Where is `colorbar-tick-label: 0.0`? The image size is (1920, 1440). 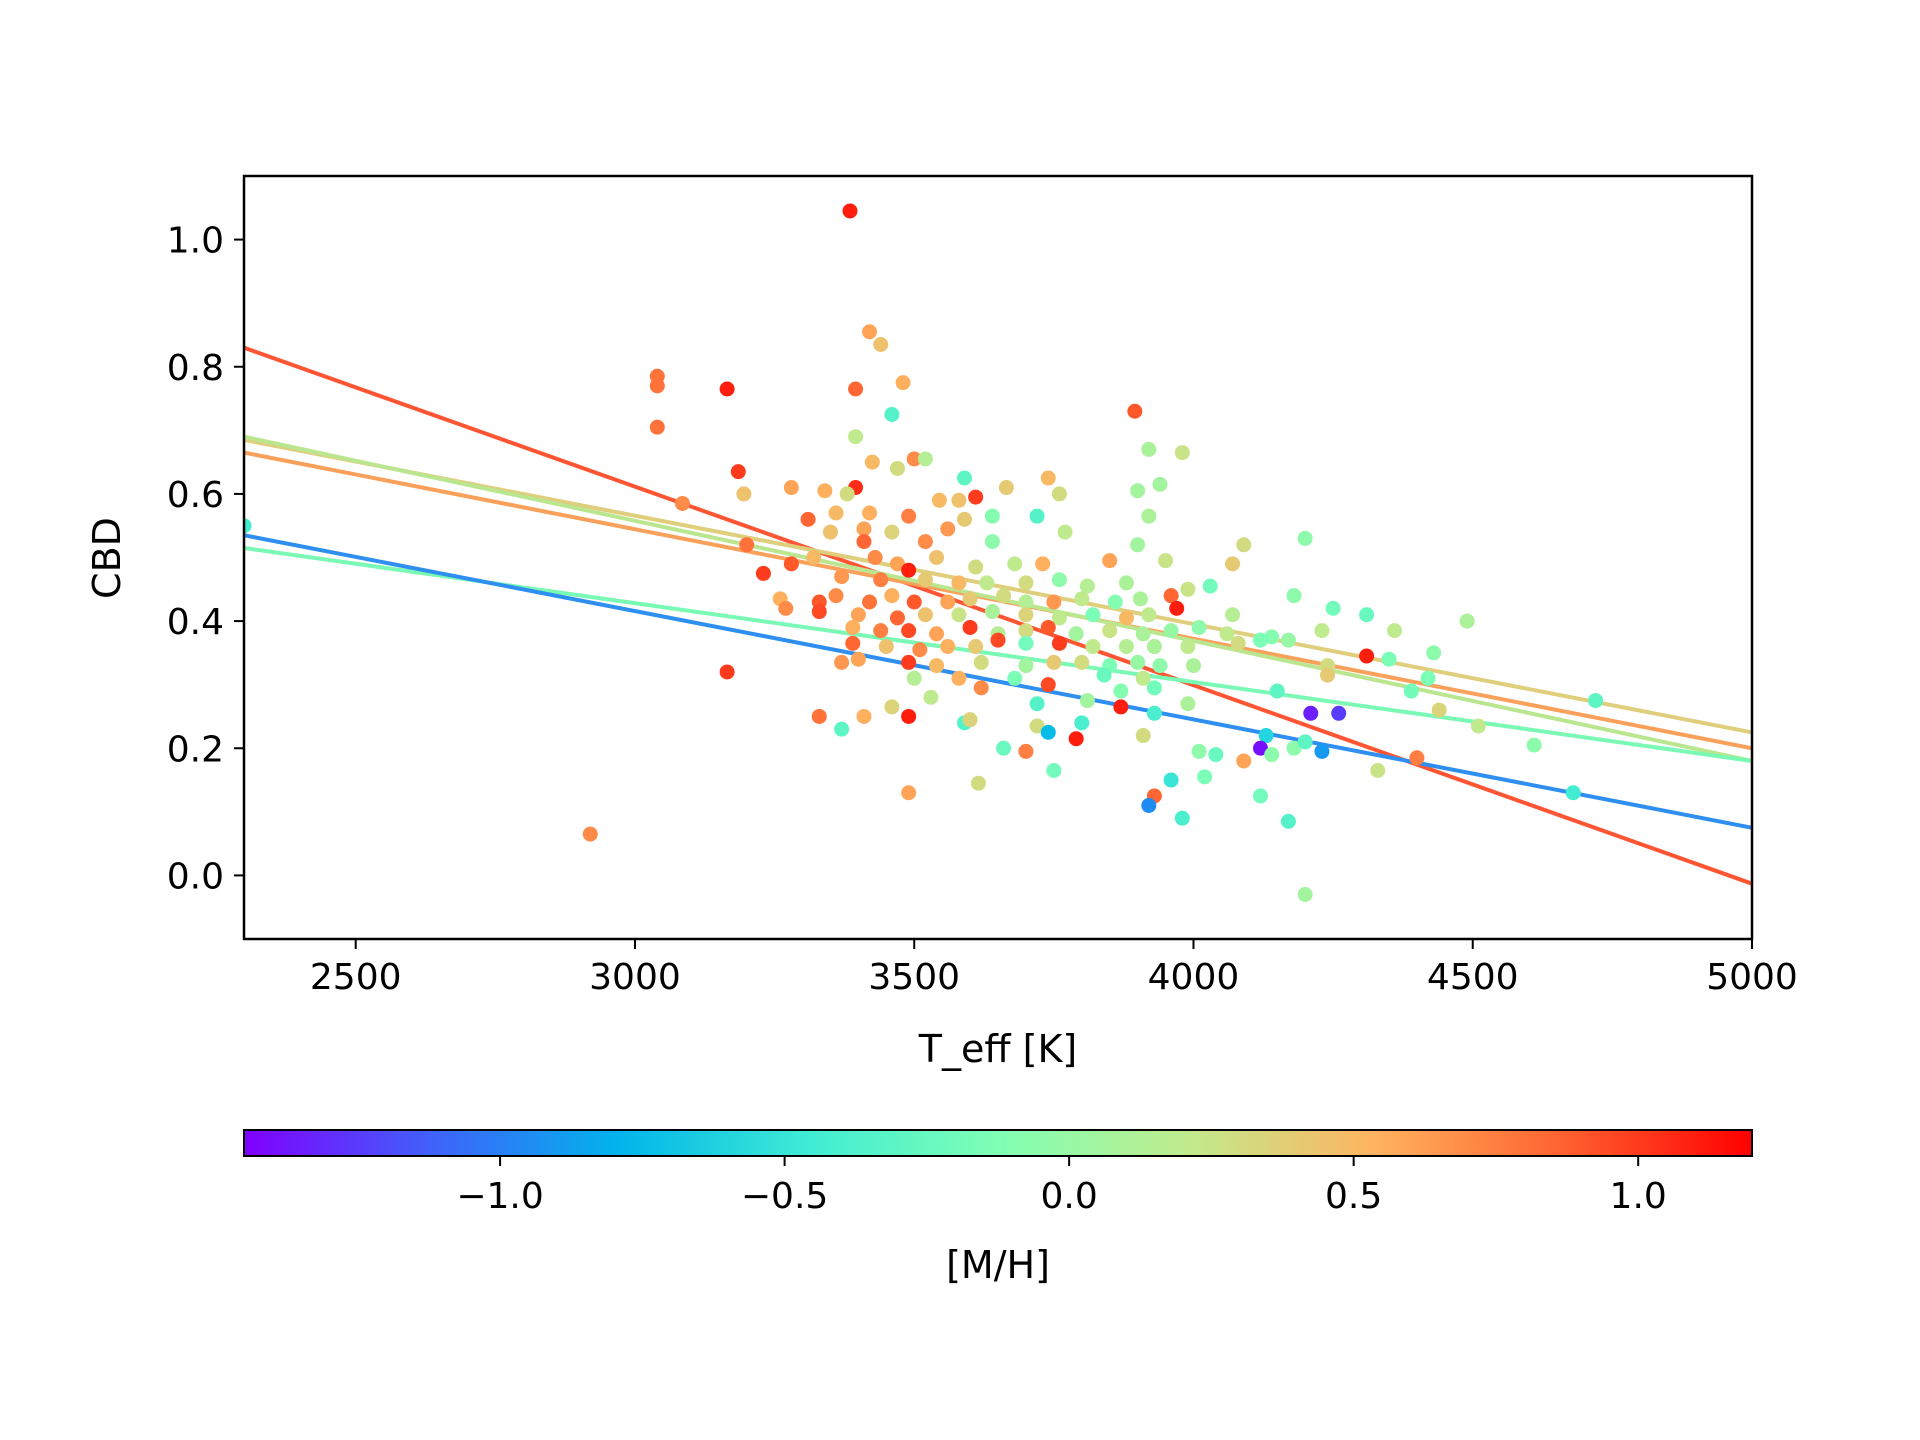
colorbar-tick-label: 0.0 is located at coordinates (1068, 1196).